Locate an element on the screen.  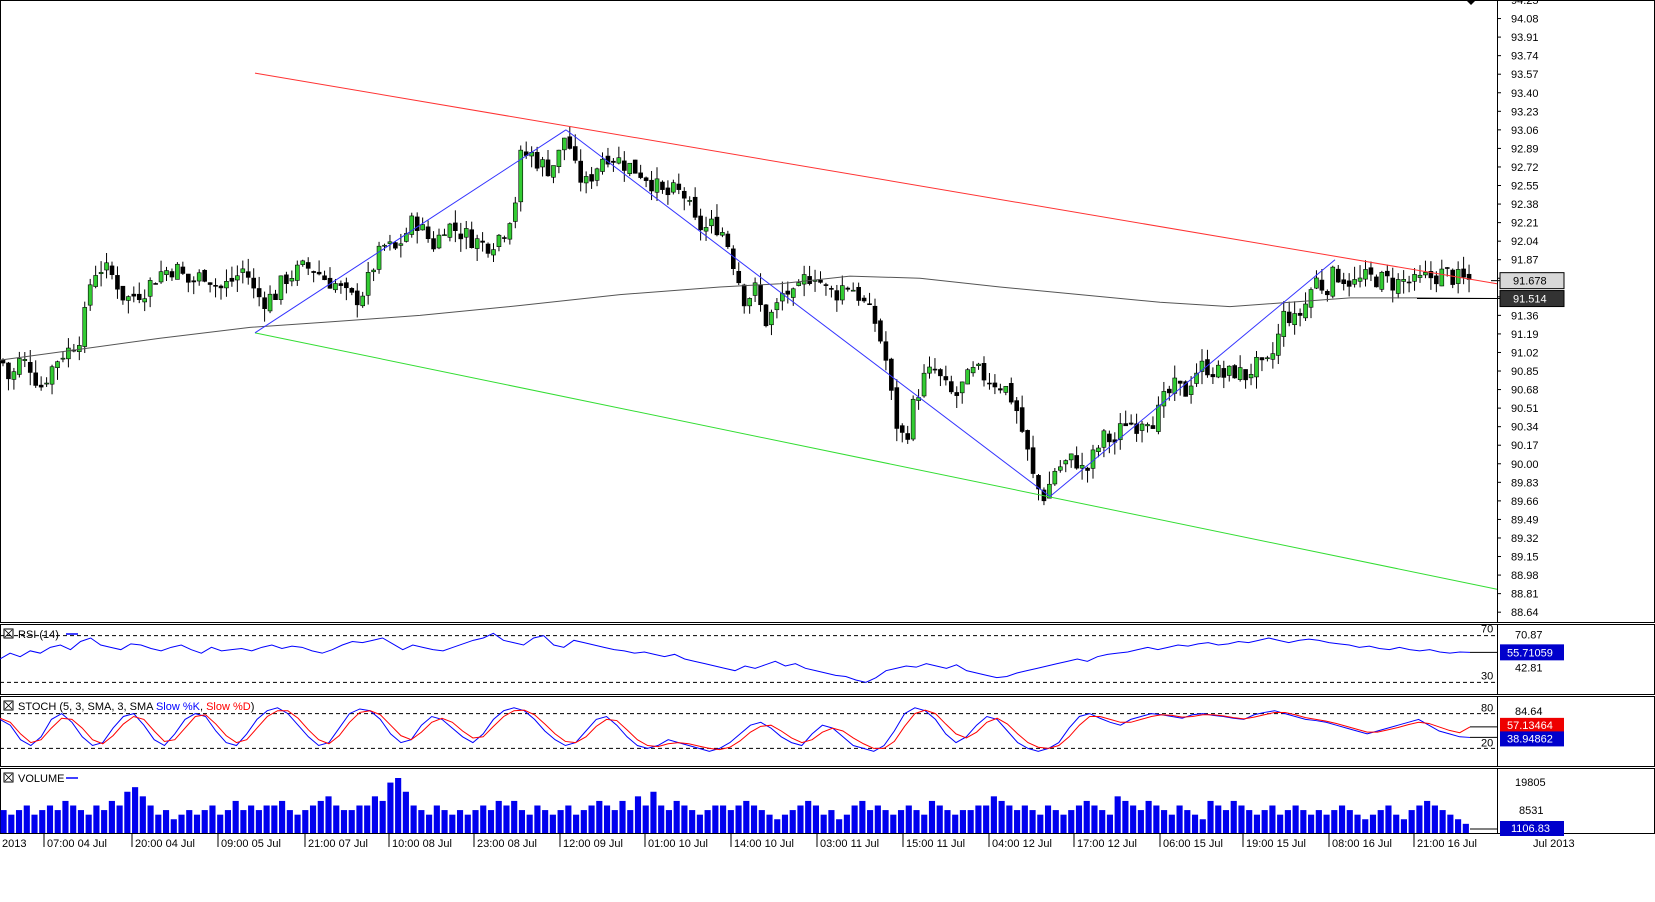
rsi-tick-label: 42.81 is located at coordinates (1529, 668).